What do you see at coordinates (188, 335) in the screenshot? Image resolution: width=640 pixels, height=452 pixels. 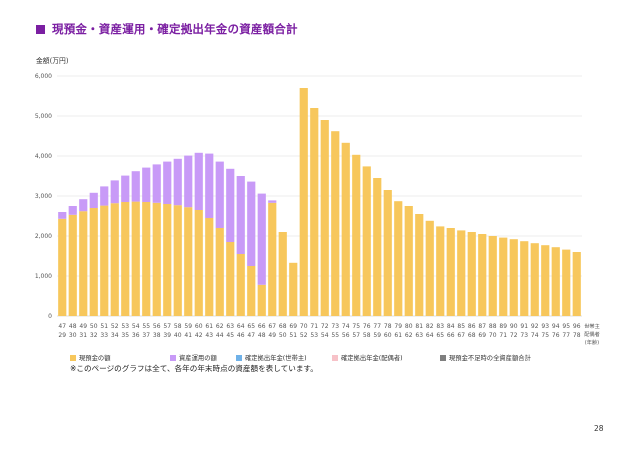 I see `x-tick-label-spouse: 41` at bounding box center [188, 335].